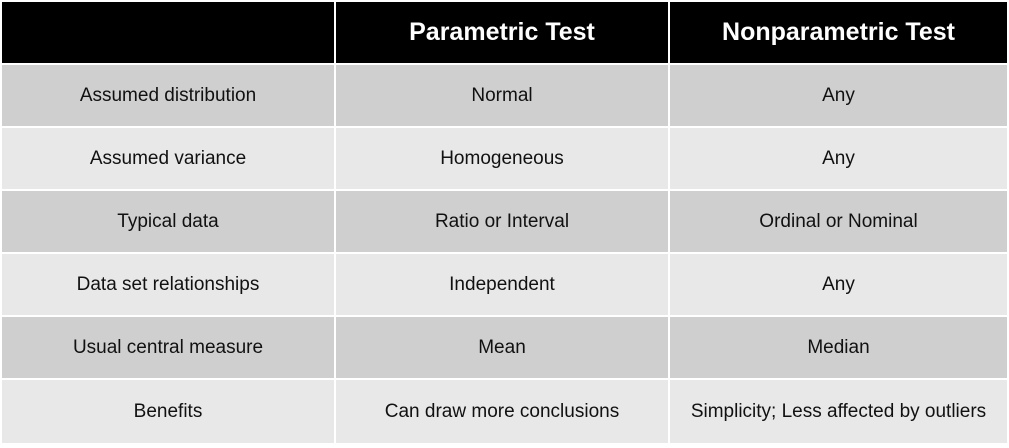 This screenshot has width=1009, height=448. What do you see at coordinates (838, 33) in the screenshot?
I see `header-cell-nonparametric: Nonparametric Test` at bounding box center [838, 33].